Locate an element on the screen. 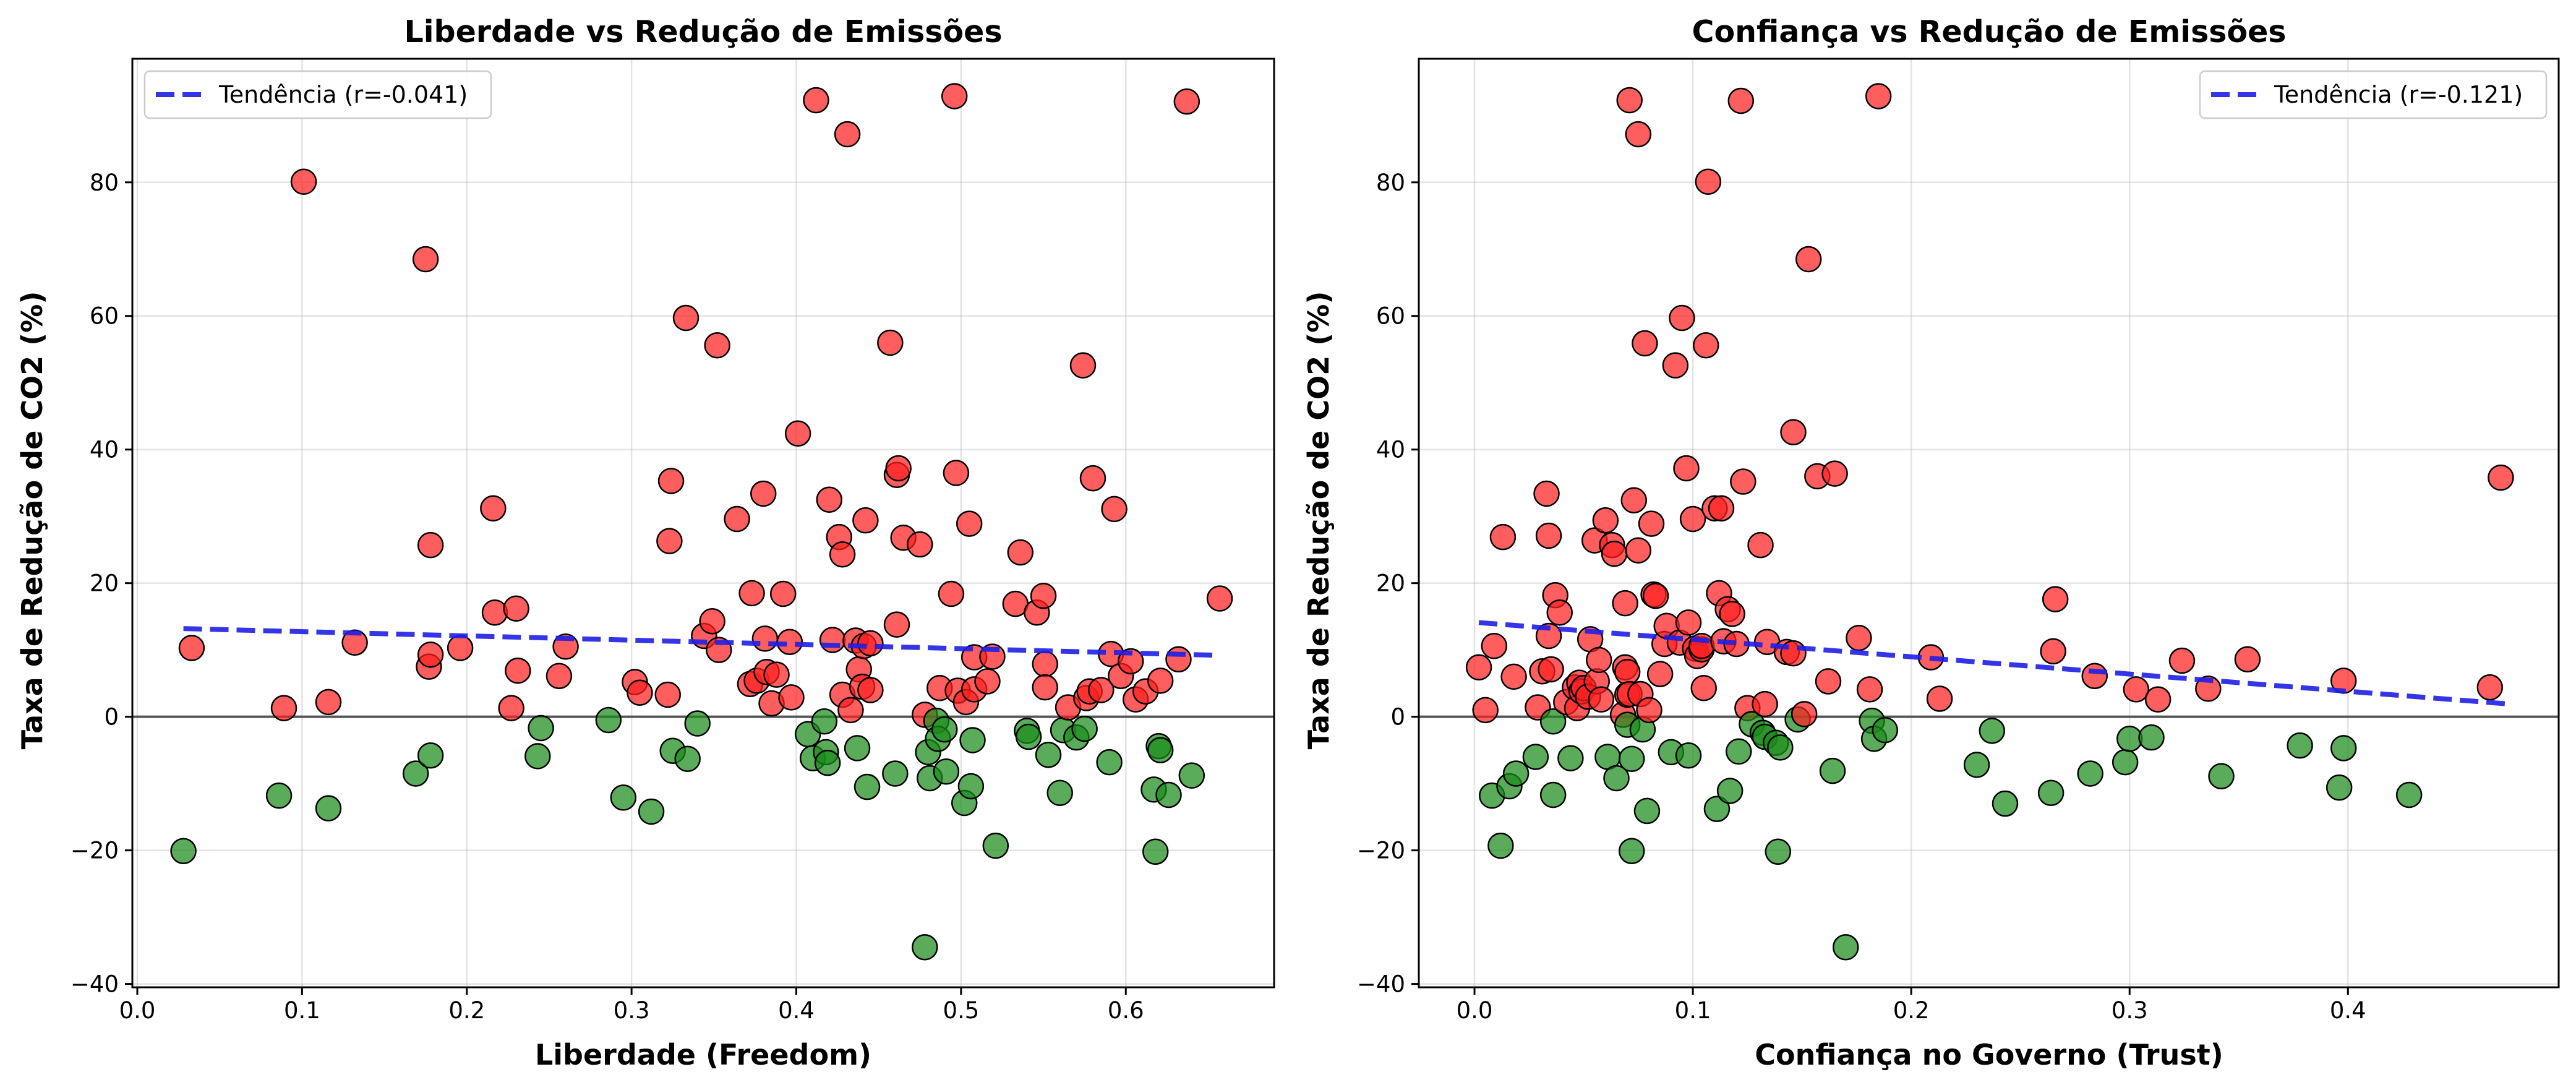  x-tick-label: 0.1 is located at coordinates (302, 1010).